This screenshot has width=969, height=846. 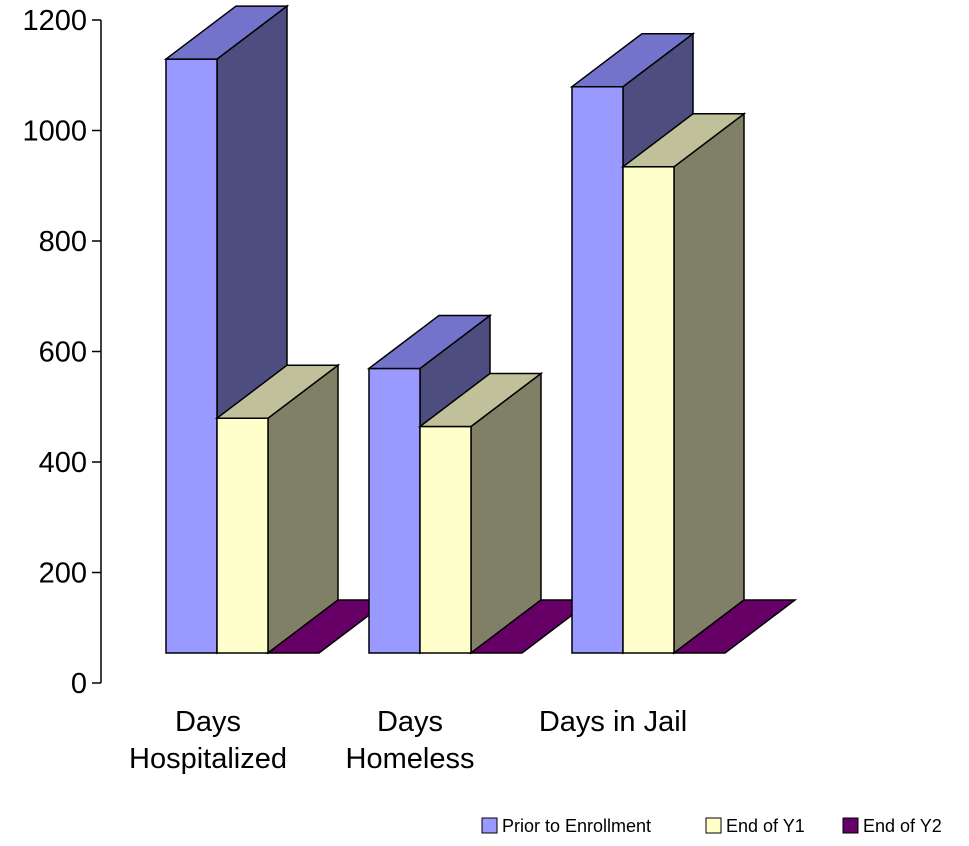 I want to click on y-axis: 0 200 400 600 800 1000 1200, so click(x=62, y=352).